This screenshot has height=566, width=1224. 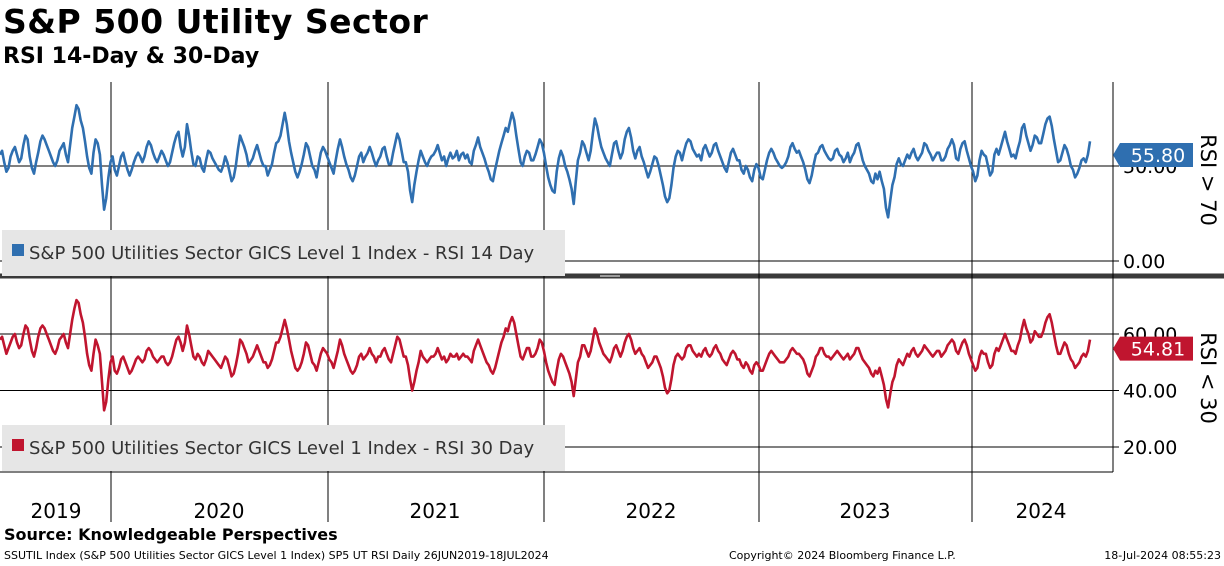 What do you see at coordinates (131, 56) in the screenshot?
I see `chart-subtitle: RSI 14-Day & 30-Day` at bounding box center [131, 56].